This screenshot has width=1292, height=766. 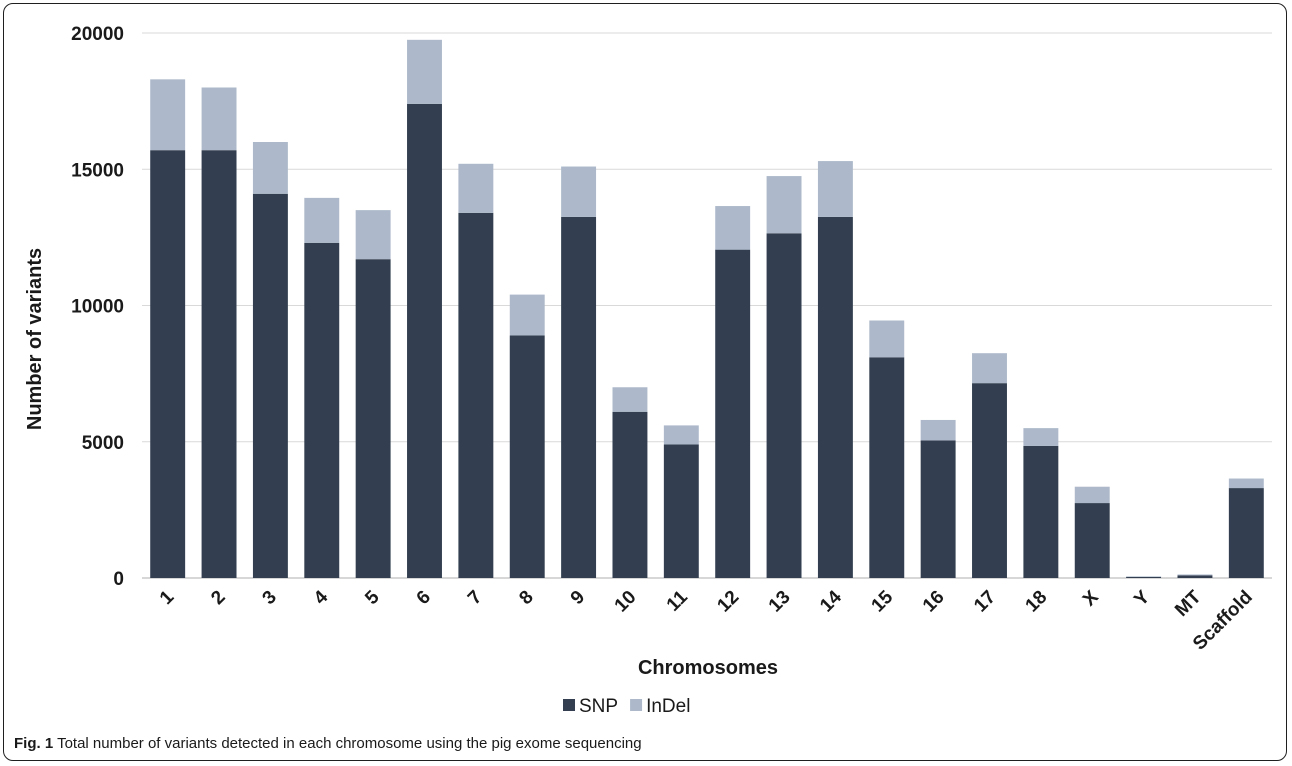 What do you see at coordinates (424, 598) in the screenshot?
I see `x-tick-label: 6` at bounding box center [424, 598].